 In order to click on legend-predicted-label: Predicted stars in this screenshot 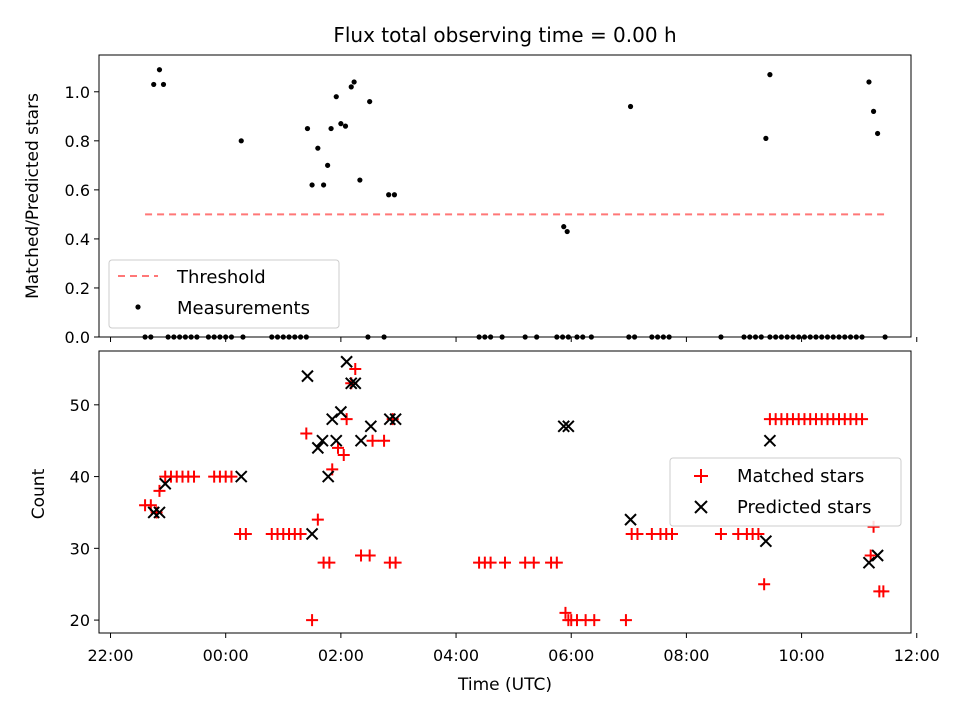, I will do `click(804, 507)`.